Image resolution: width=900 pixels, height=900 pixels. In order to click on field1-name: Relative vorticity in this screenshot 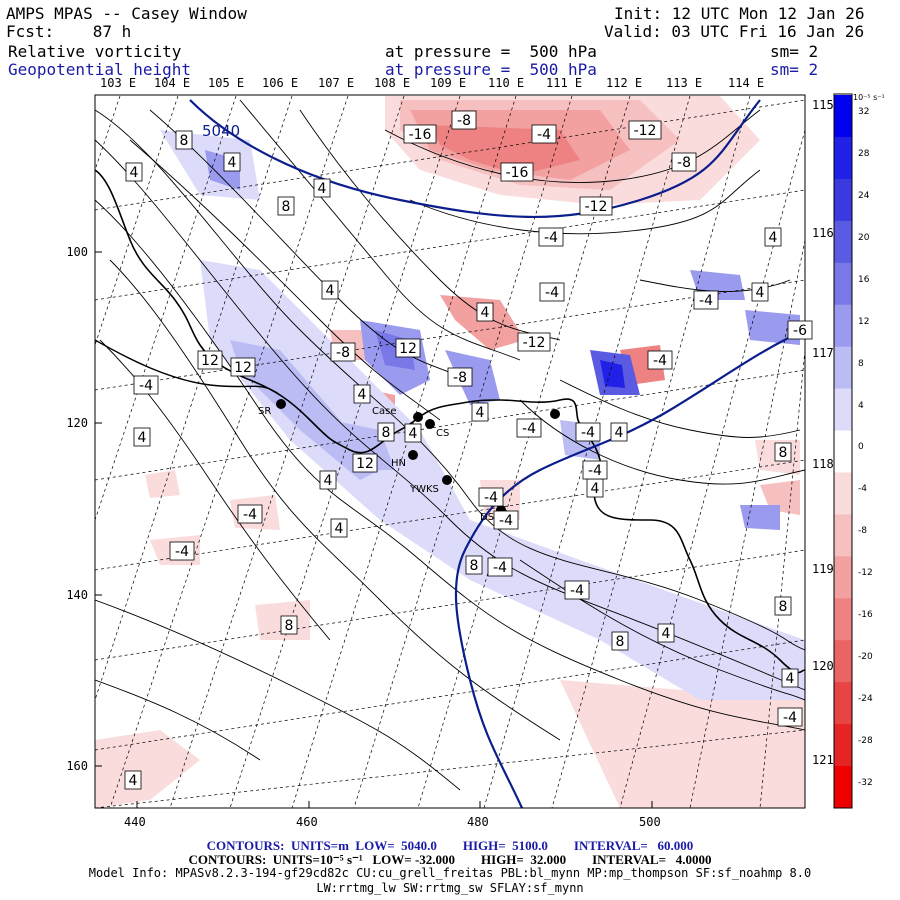, I will do `click(95, 51)`.